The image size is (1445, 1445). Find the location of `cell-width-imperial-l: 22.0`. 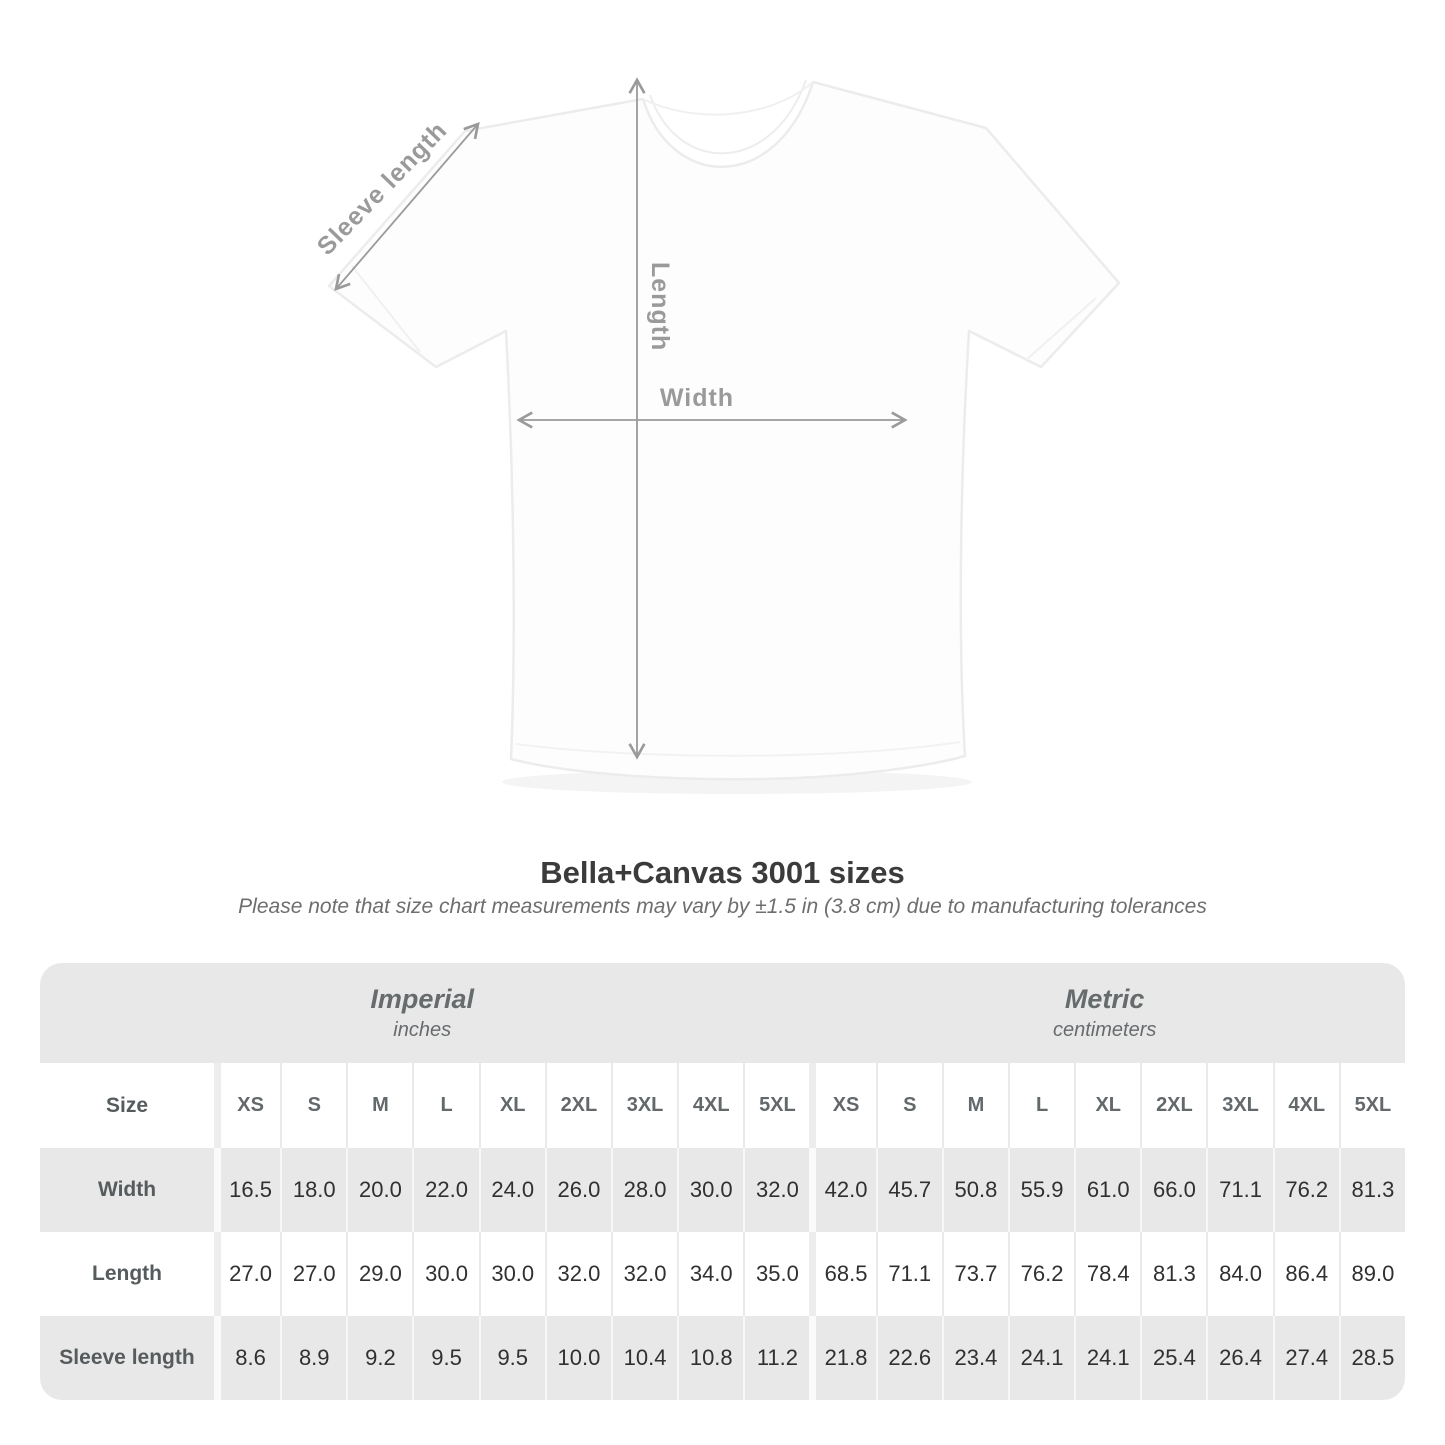

cell-width-imperial-l: 22.0 is located at coordinates (445, 1190).